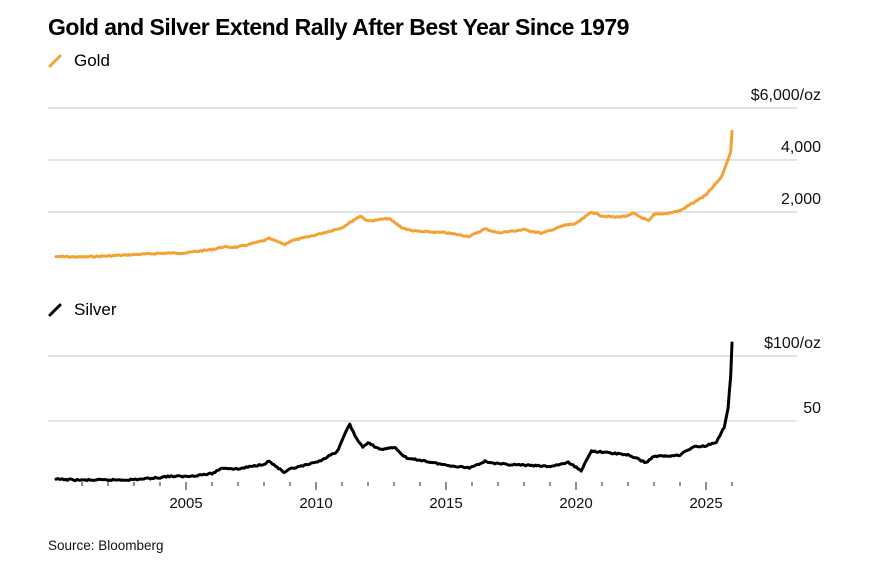 The image size is (871, 566). Describe the element at coordinates (801, 147) in the screenshot. I see `gold-ytick-label: 4,000` at that location.